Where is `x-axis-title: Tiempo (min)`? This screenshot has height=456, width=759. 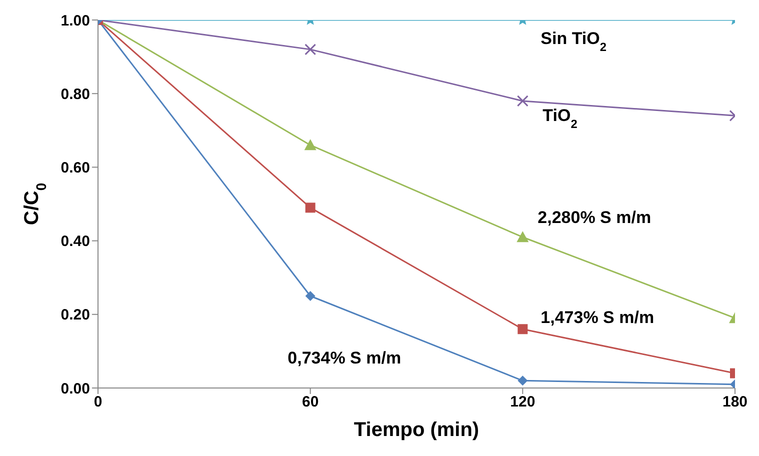 x-axis-title: Tiempo (min) is located at coordinates (417, 430).